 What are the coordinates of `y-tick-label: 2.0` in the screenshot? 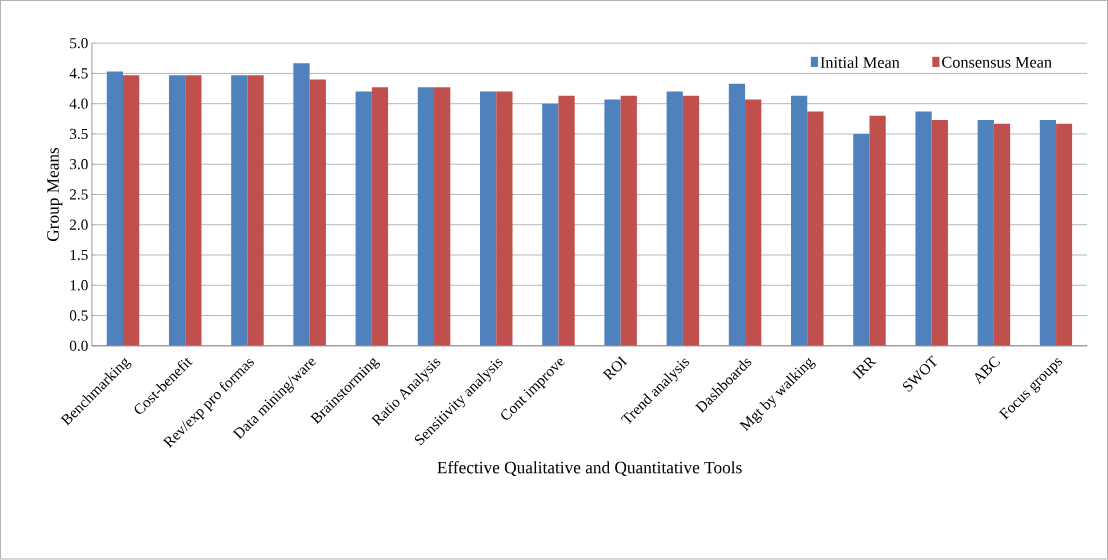 It's located at (78, 225).